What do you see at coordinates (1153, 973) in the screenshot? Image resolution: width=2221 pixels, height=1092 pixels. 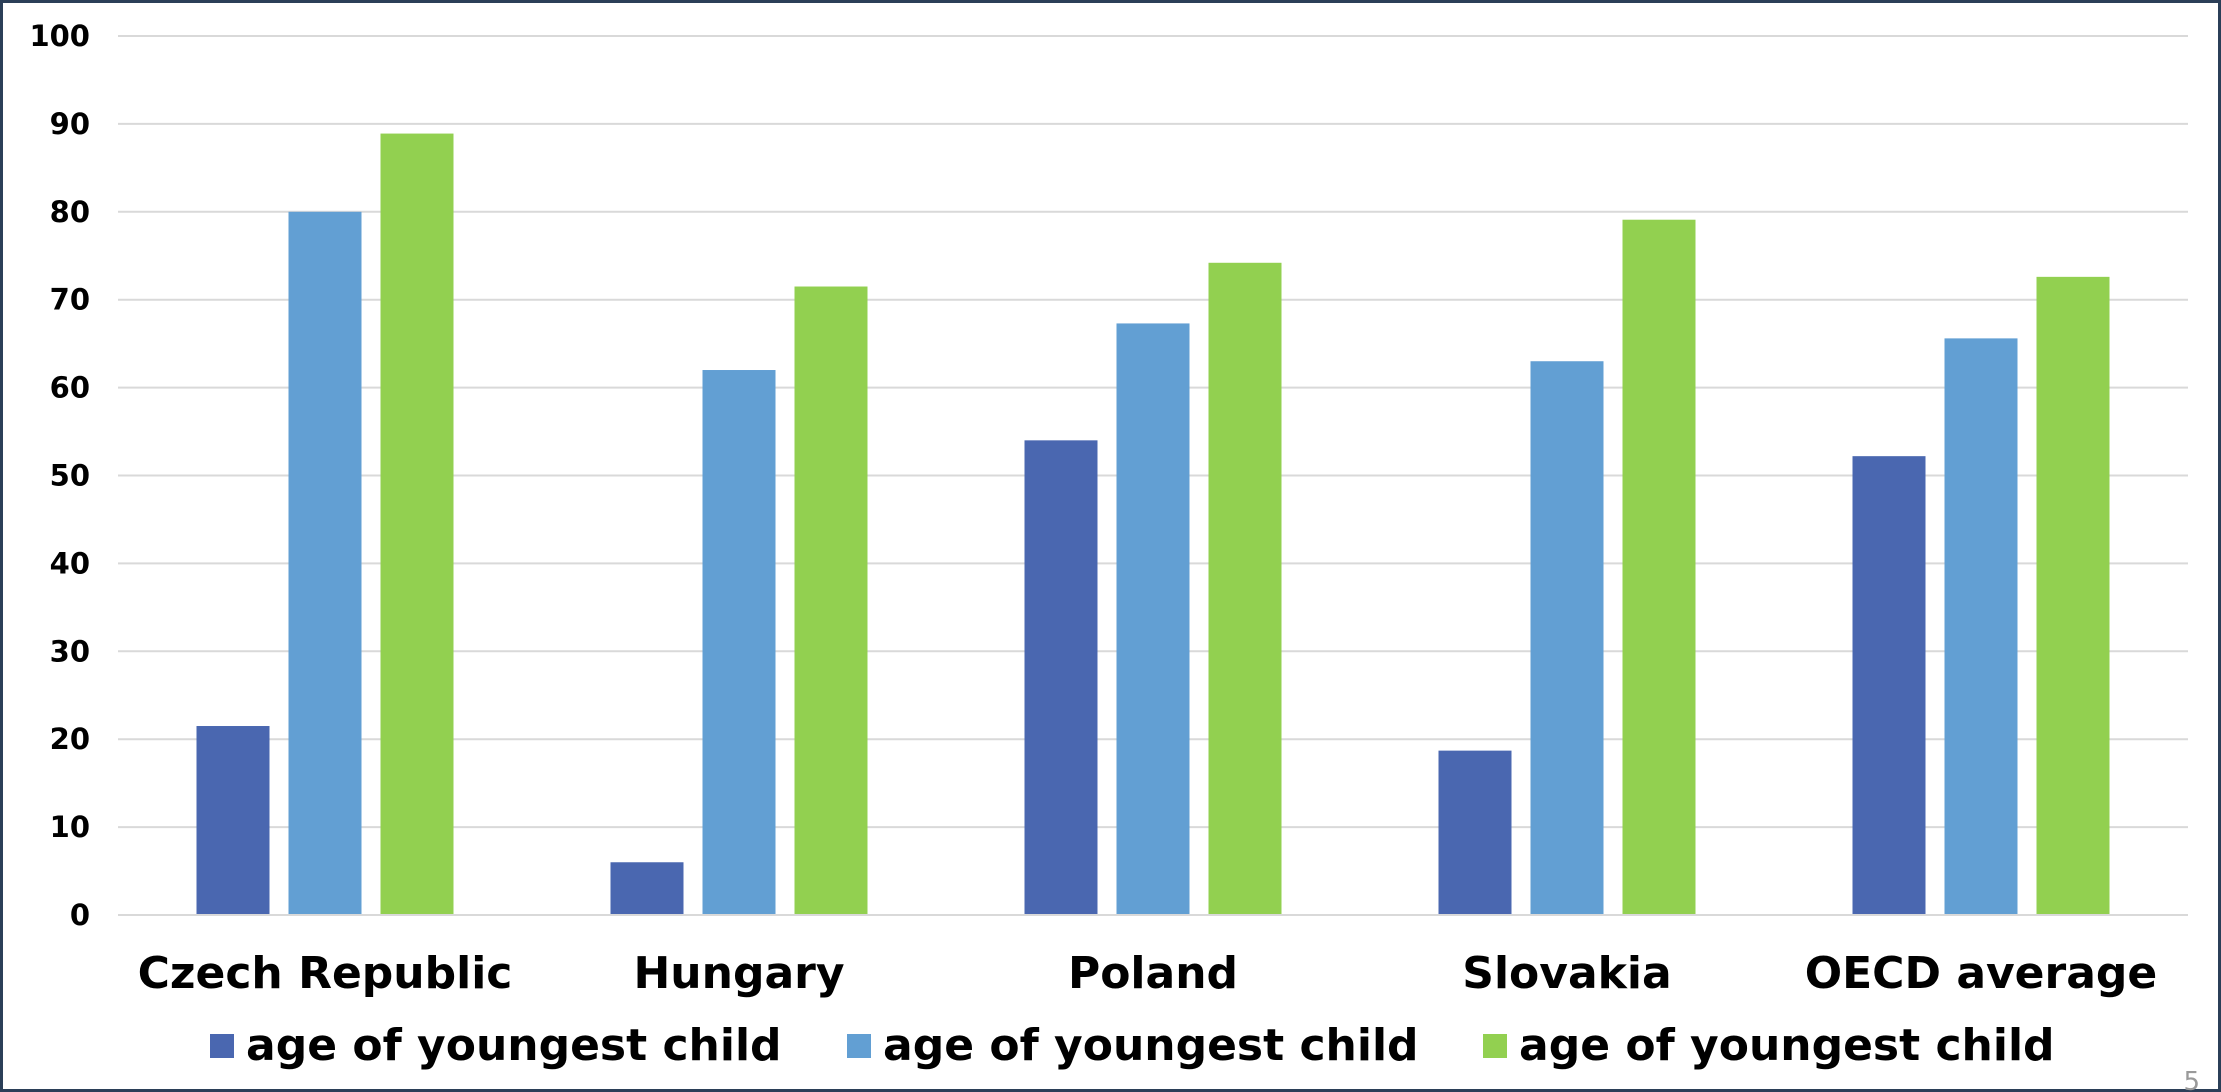 I see `x-tick-label: Poland` at bounding box center [1153, 973].